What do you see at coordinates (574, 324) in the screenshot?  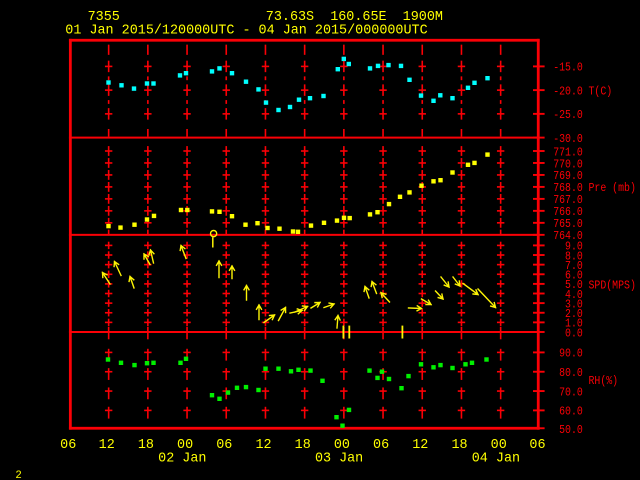 I see `svg-text: 1.0` at bounding box center [574, 324].